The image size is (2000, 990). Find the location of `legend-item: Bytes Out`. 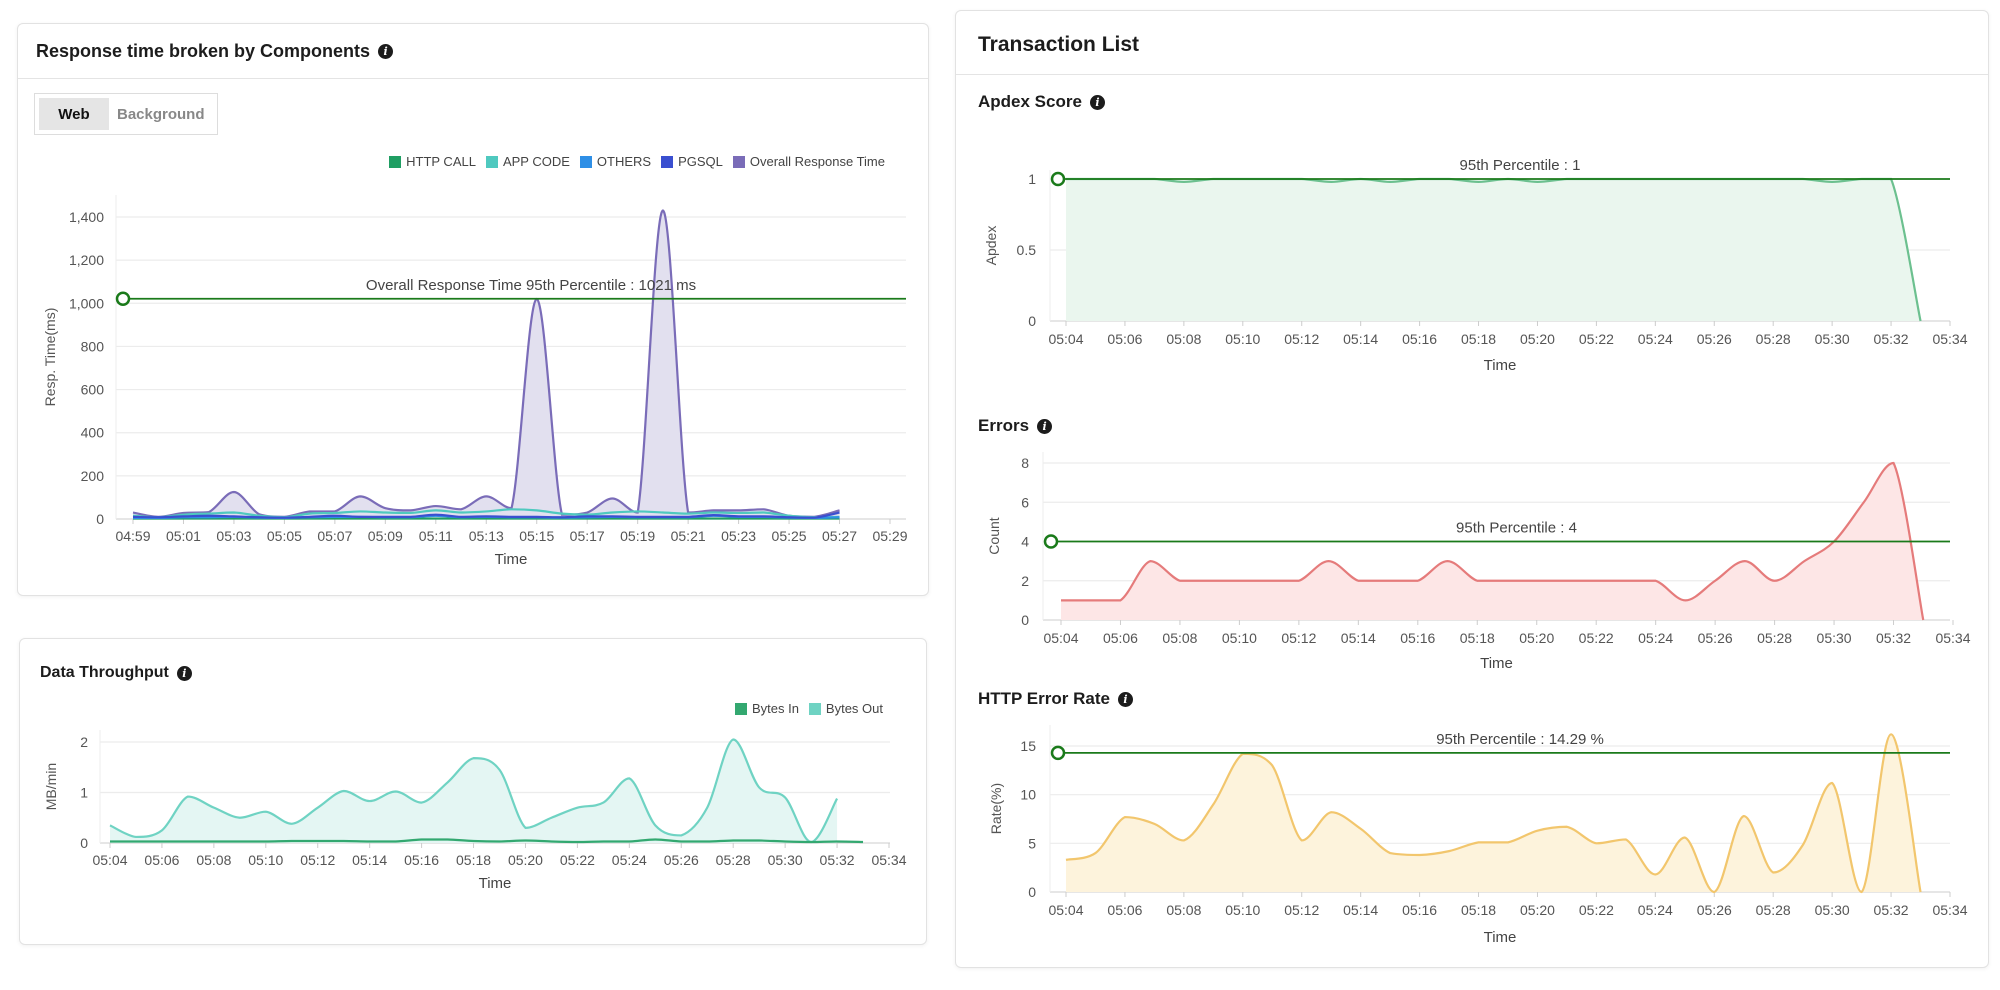

legend-item: Bytes Out is located at coordinates (845, 708).